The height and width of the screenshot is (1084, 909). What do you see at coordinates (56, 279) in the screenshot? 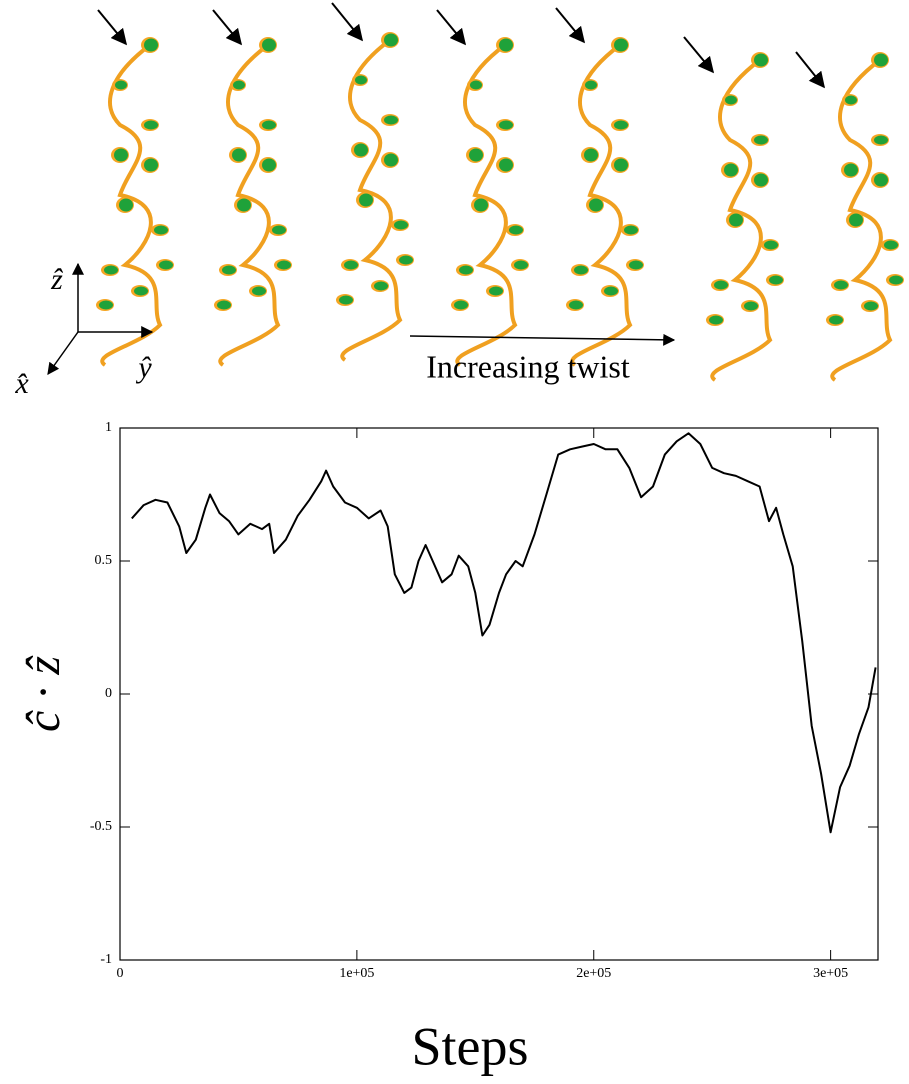
I see `z-axis-label: ẑ` at bounding box center [56, 279].